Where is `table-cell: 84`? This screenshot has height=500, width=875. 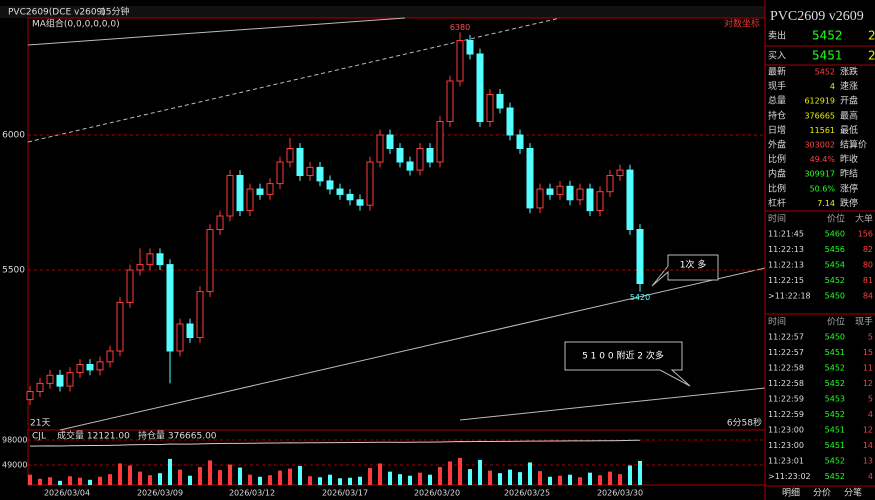 table-cell: 84 is located at coordinates (868, 296).